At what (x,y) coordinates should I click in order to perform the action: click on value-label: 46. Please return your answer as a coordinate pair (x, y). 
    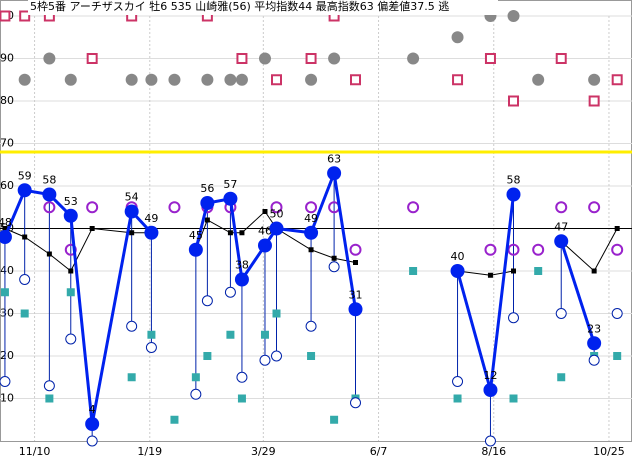
    Looking at the image, I should click on (265, 231).